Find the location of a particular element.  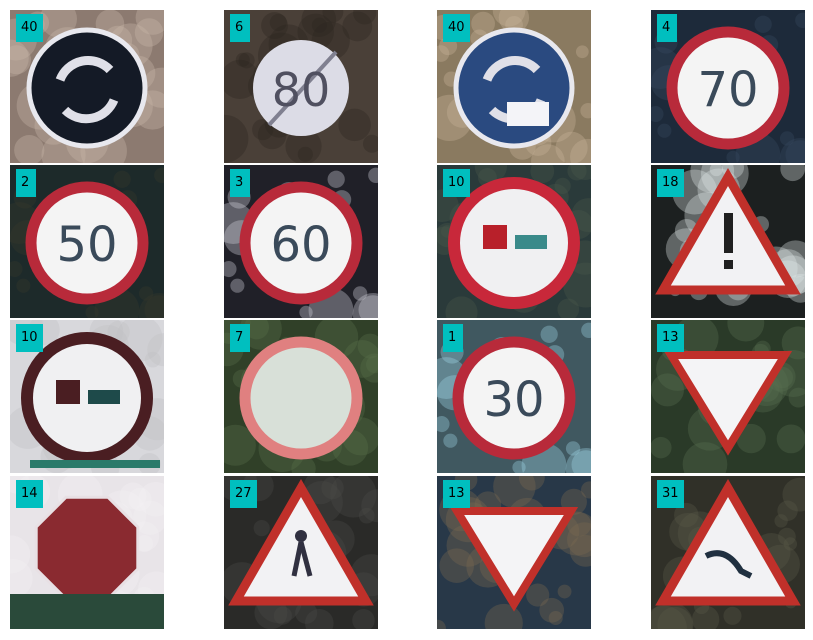

class-label-badge: 2 is located at coordinates (26, 183).